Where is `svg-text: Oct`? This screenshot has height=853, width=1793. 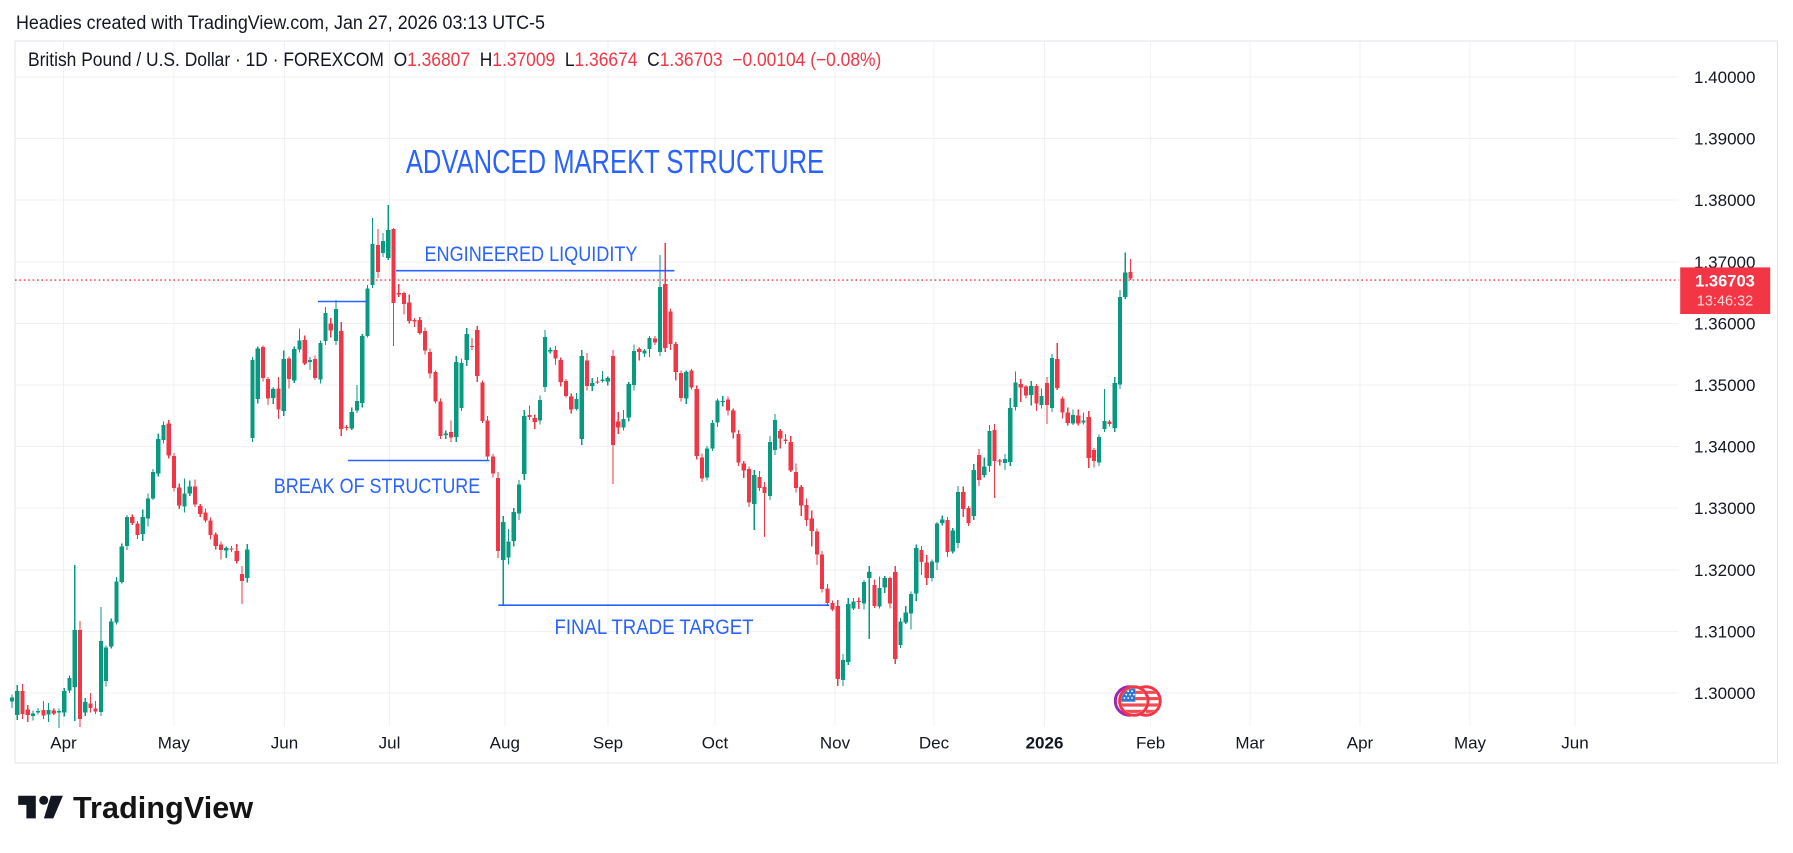
svg-text: Oct is located at coordinates (715, 743).